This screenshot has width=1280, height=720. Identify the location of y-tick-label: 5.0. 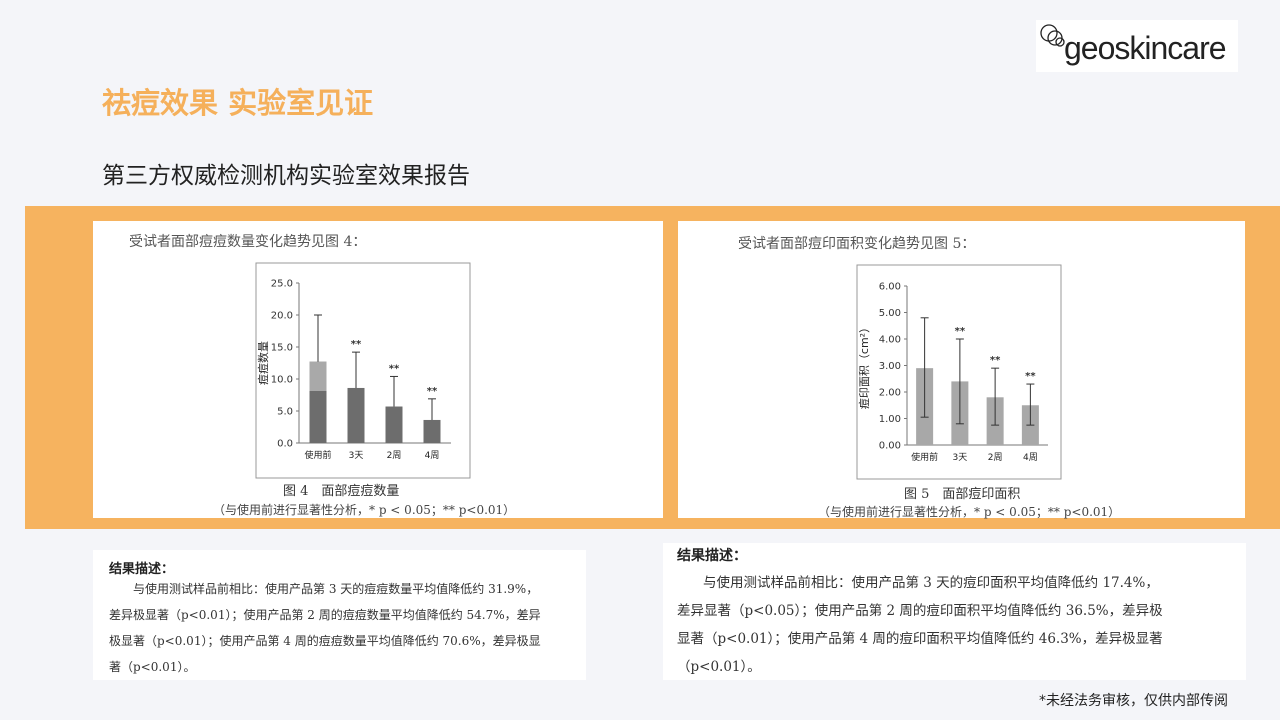
(285, 412).